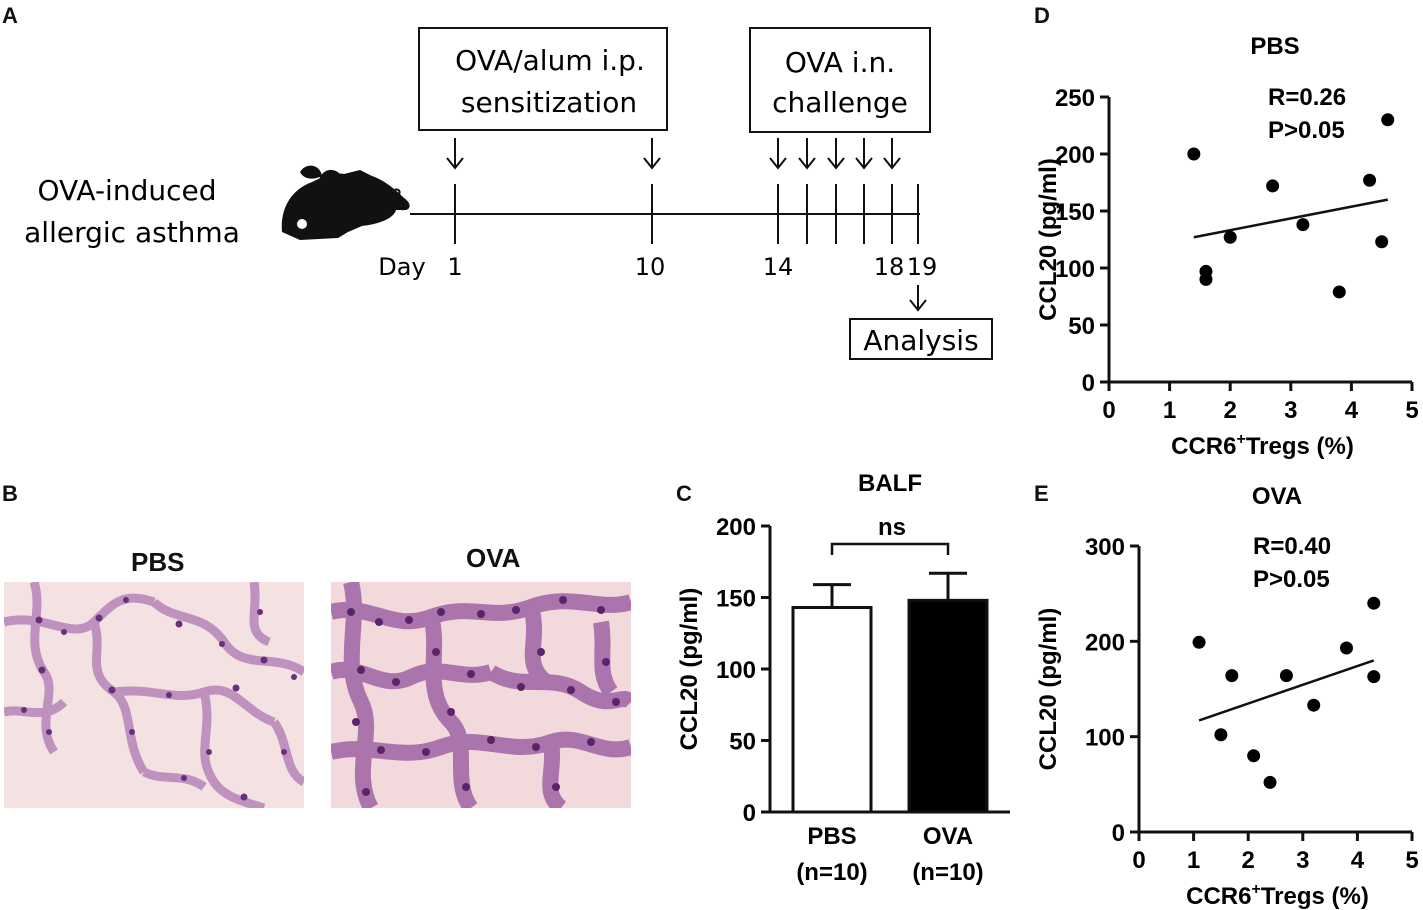  Describe the element at coordinates (831, 836) in the screenshot. I see `chart-c-category-label: PBS` at that location.